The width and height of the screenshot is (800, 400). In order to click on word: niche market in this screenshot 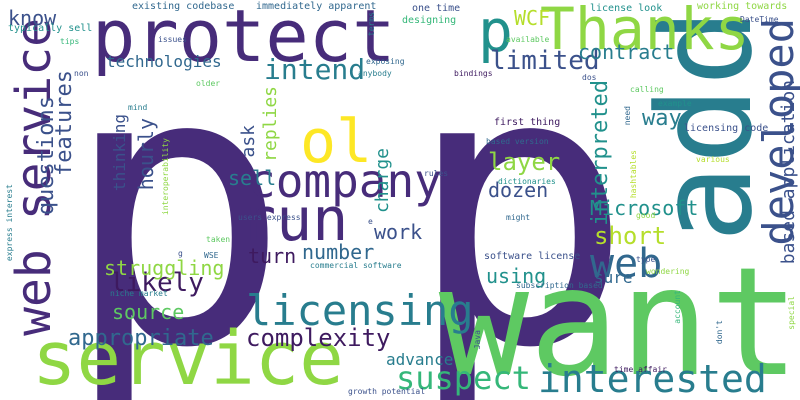, I will do `click(139, 293)`.